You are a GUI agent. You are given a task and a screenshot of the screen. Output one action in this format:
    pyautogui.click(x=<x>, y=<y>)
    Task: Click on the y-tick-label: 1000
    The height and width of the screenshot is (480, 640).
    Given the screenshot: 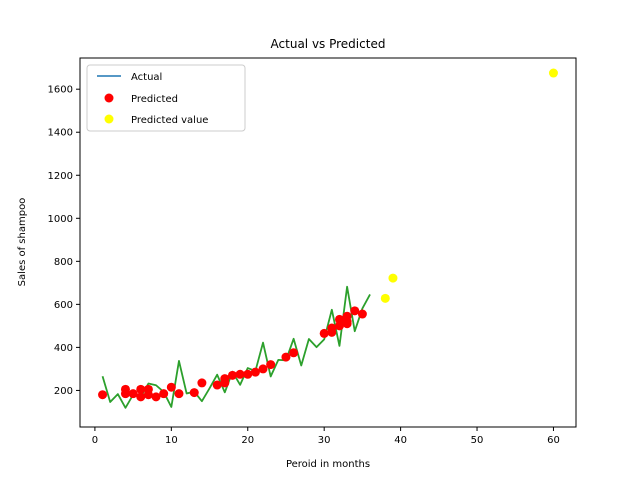 What is the action you would take?
    pyautogui.click(x=60, y=219)
    